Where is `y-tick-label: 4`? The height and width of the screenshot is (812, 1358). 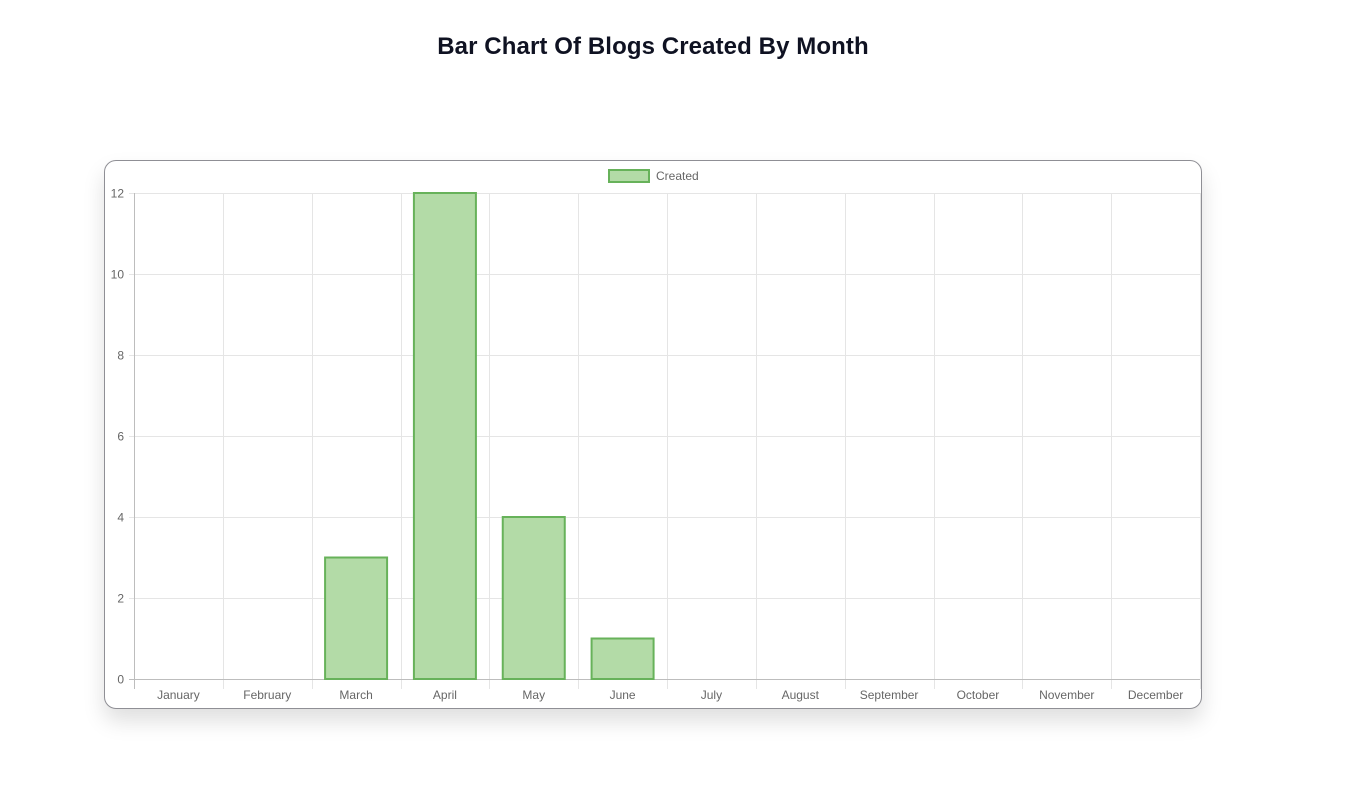
y-tick-label: 4 is located at coordinates (120, 518).